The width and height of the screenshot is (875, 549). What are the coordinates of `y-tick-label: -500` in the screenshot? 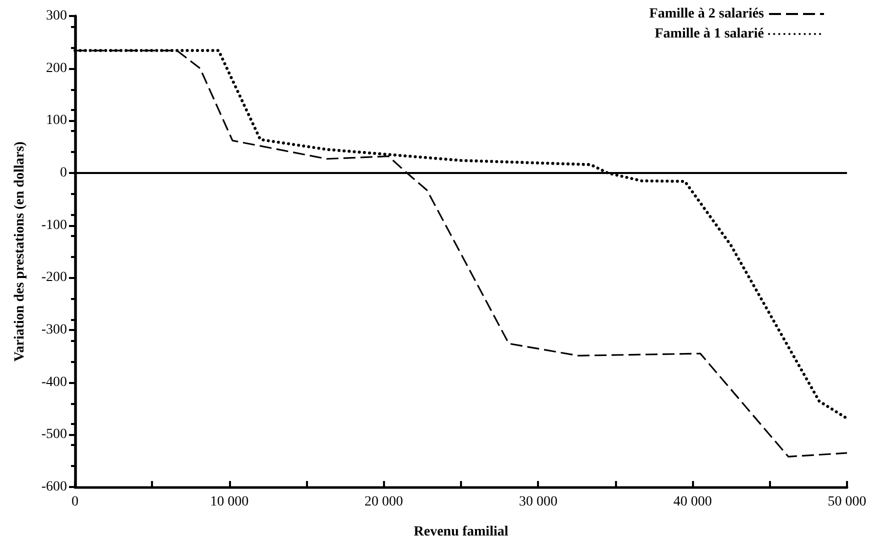 It's located at (54, 434).